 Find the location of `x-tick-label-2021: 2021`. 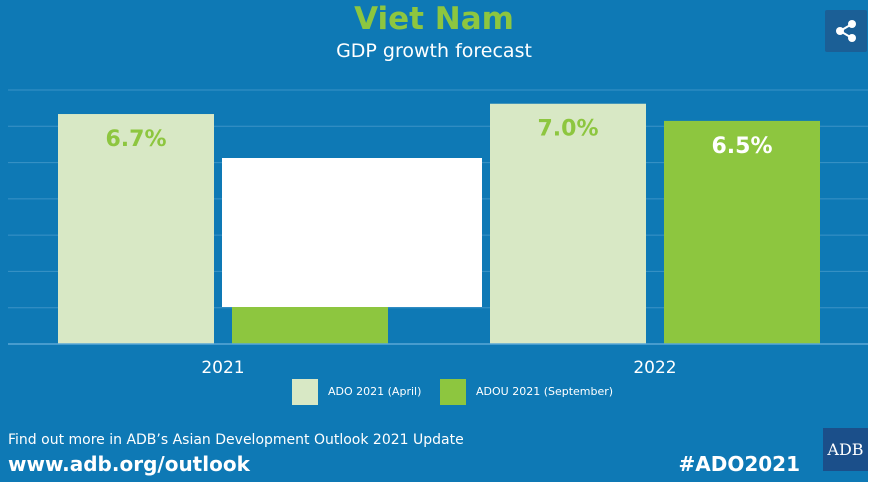

x-tick-label-2021: 2021 is located at coordinates (222, 368).